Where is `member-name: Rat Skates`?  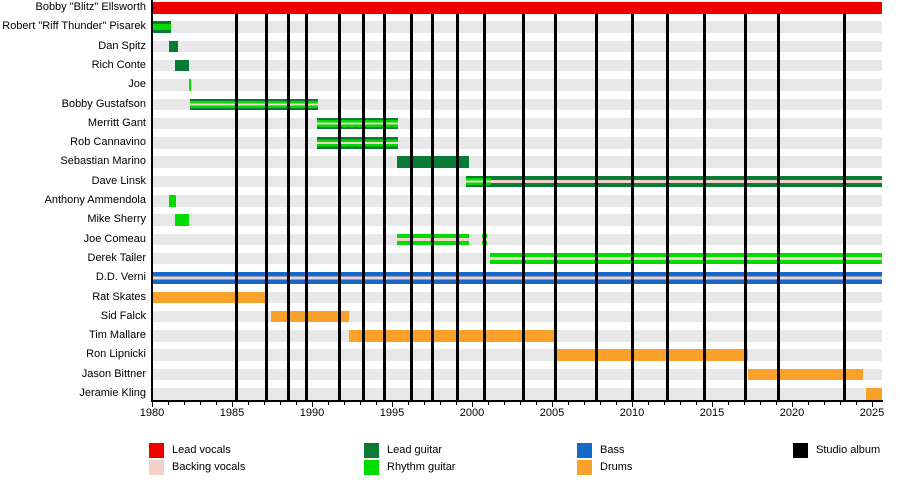 member-name: Rat Skates is located at coordinates (119, 296).